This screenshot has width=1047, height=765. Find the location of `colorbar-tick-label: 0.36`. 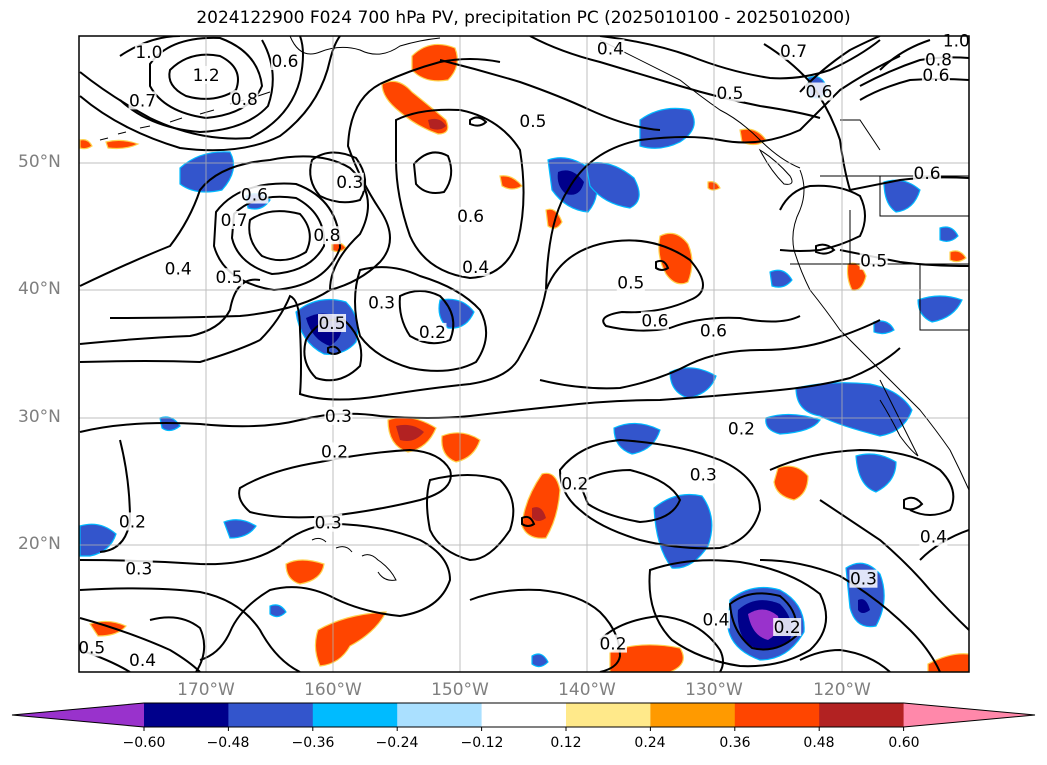

colorbar-tick-label: 0.36 is located at coordinates (735, 743).